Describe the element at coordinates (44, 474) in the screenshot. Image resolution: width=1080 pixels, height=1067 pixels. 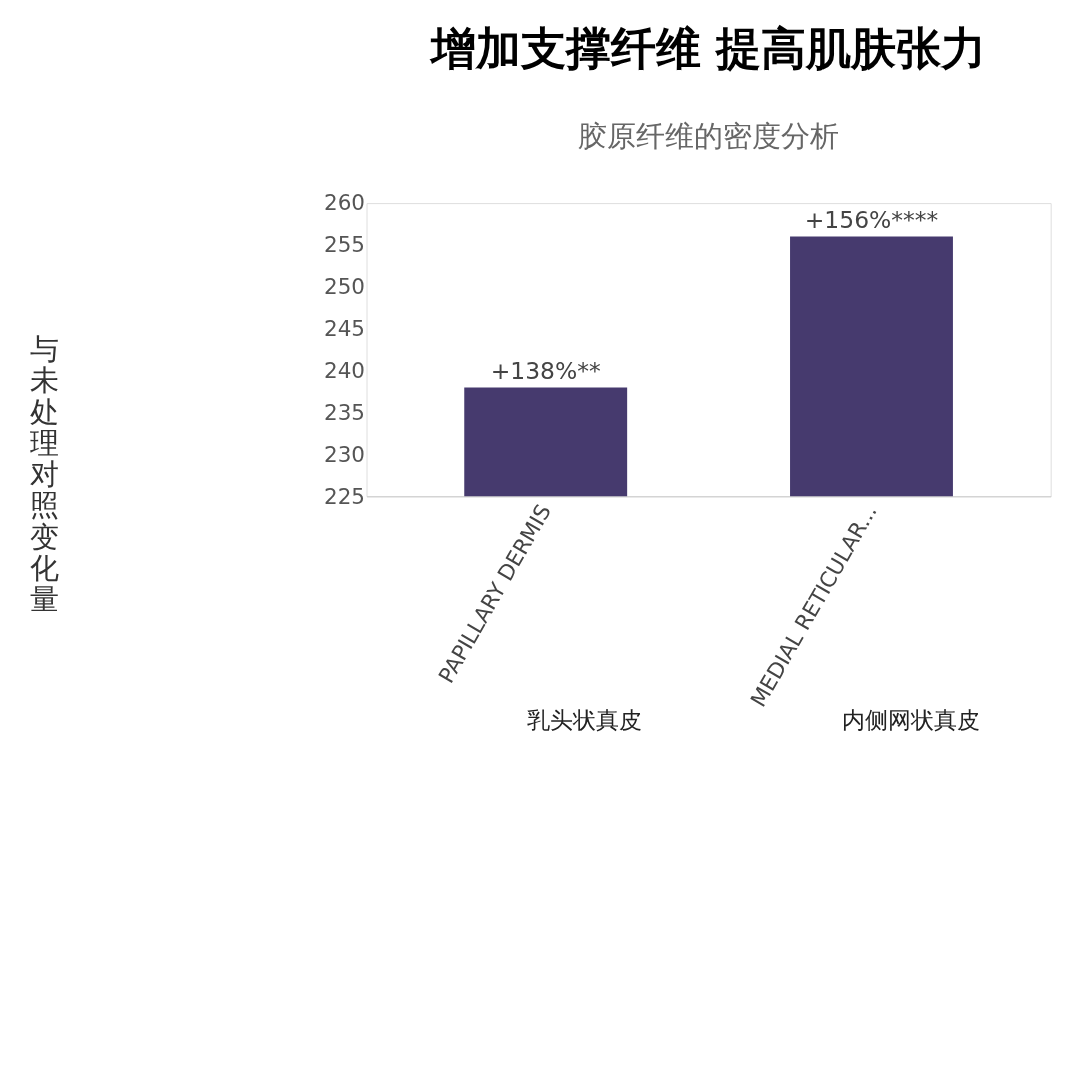
I see `text: 与未处理对照变化量` at that location.